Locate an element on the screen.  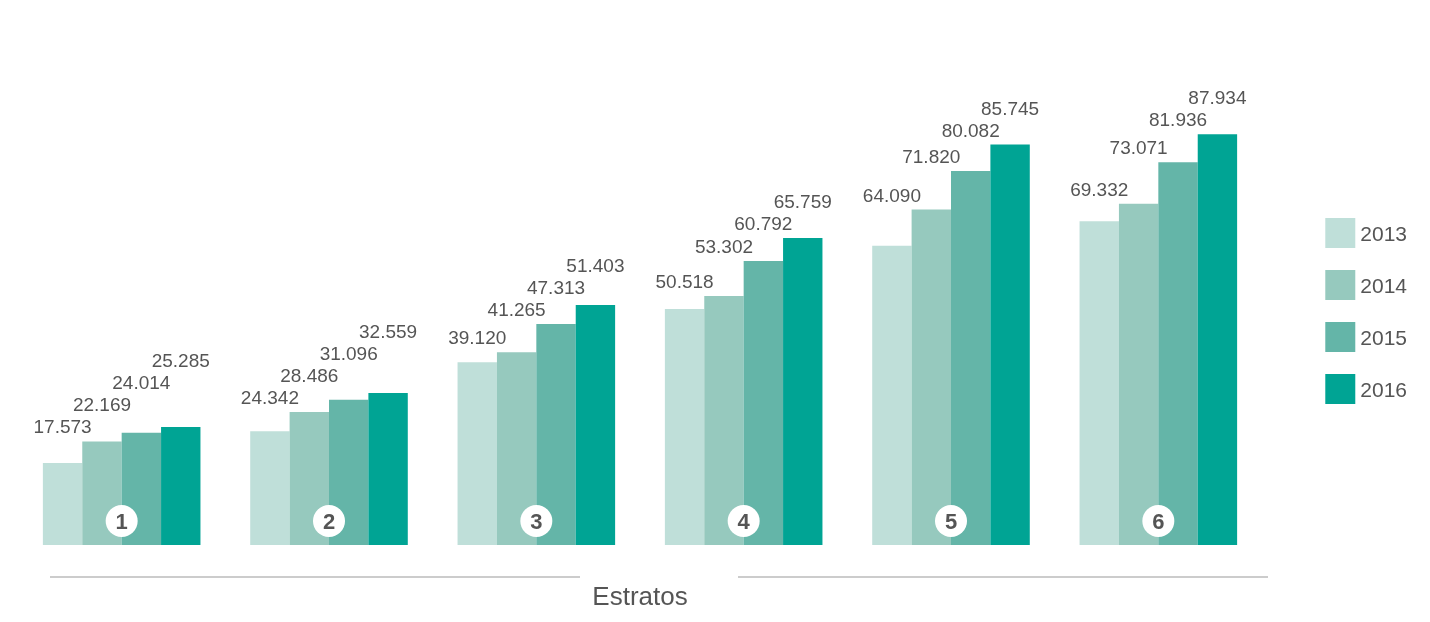
x-tick-label: 2 is located at coordinates (329, 521).